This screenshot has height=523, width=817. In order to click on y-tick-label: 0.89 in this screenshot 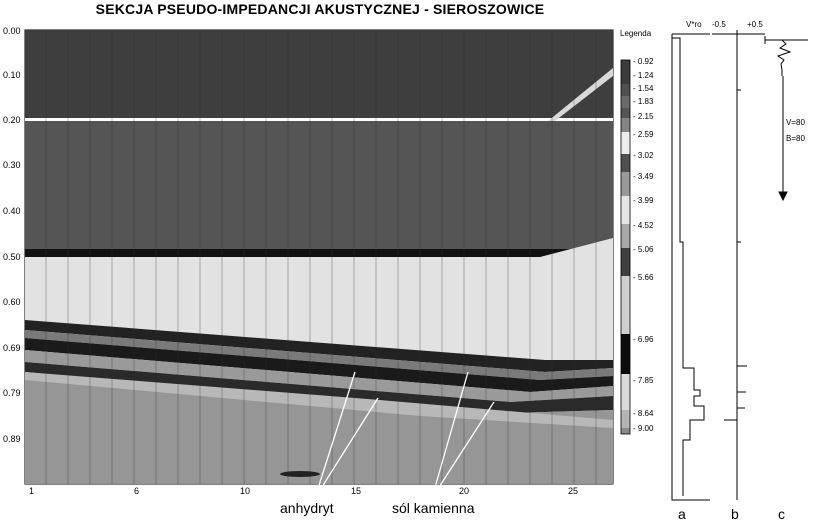, I will do `click(12, 439)`.